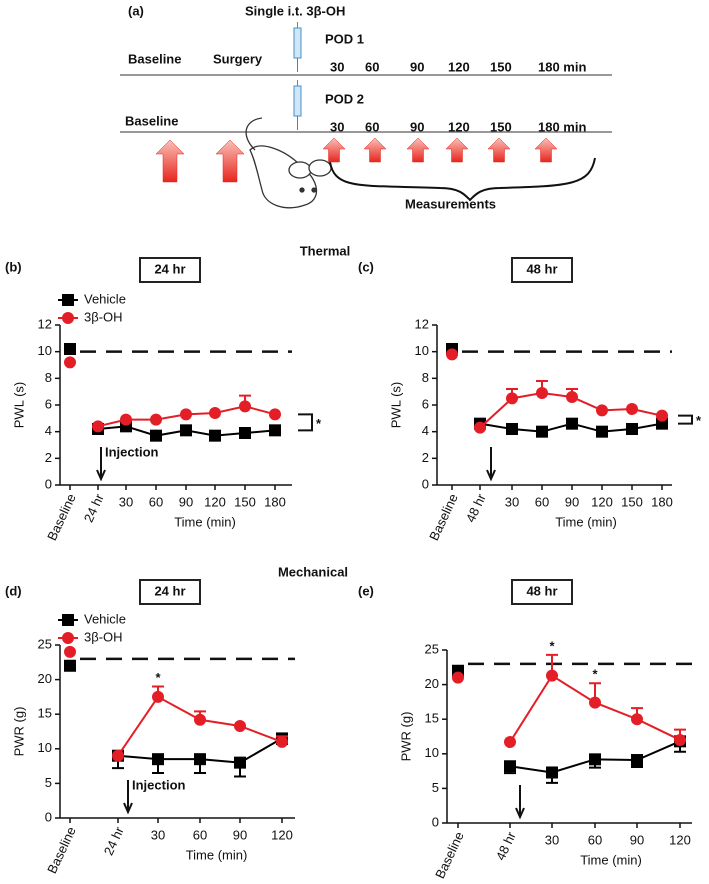  I want to click on x-tick-label: 48 hr, so click(476, 508).